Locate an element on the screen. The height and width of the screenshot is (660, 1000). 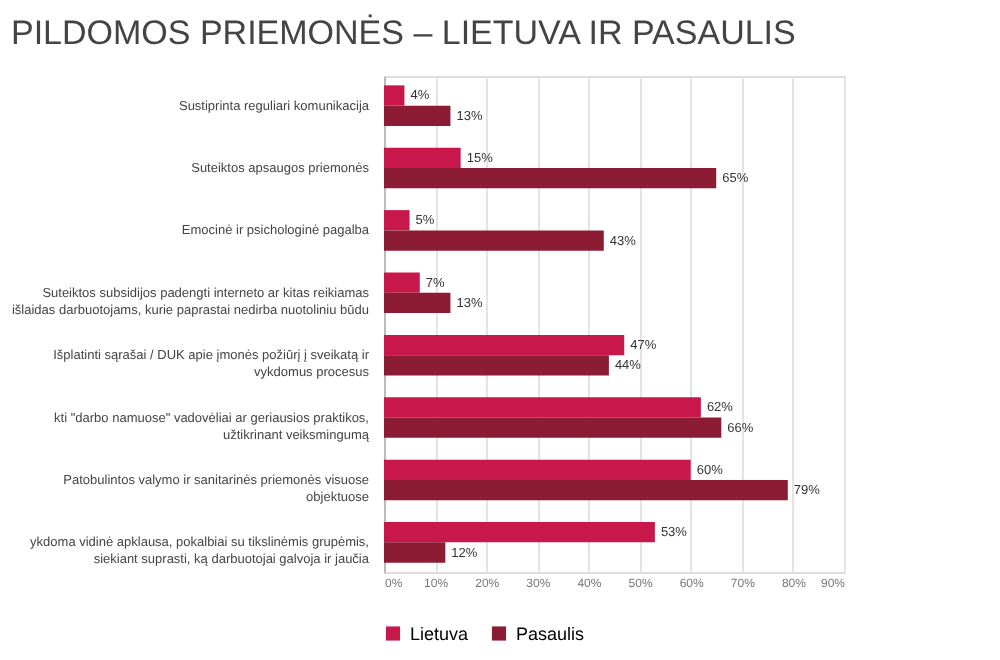
chart-title: PILDOMOS PRIEMONĖS – LIETUVA IR PASAULIS is located at coordinates (403, 33).